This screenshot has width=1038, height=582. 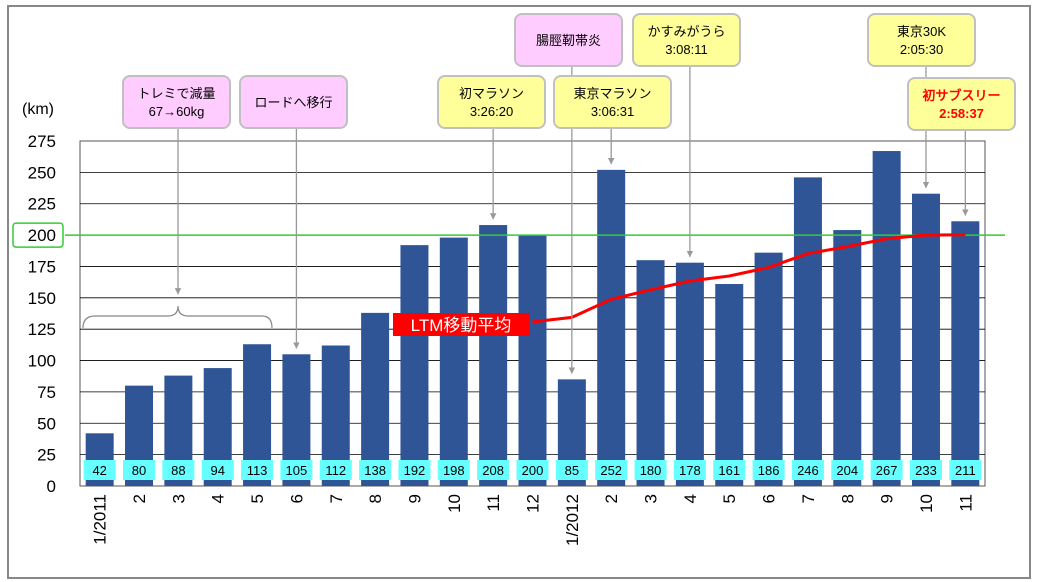 What do you see at coordinates (177, 317) in the screenshot?
I see `brace` at bounding box center [177, 317].